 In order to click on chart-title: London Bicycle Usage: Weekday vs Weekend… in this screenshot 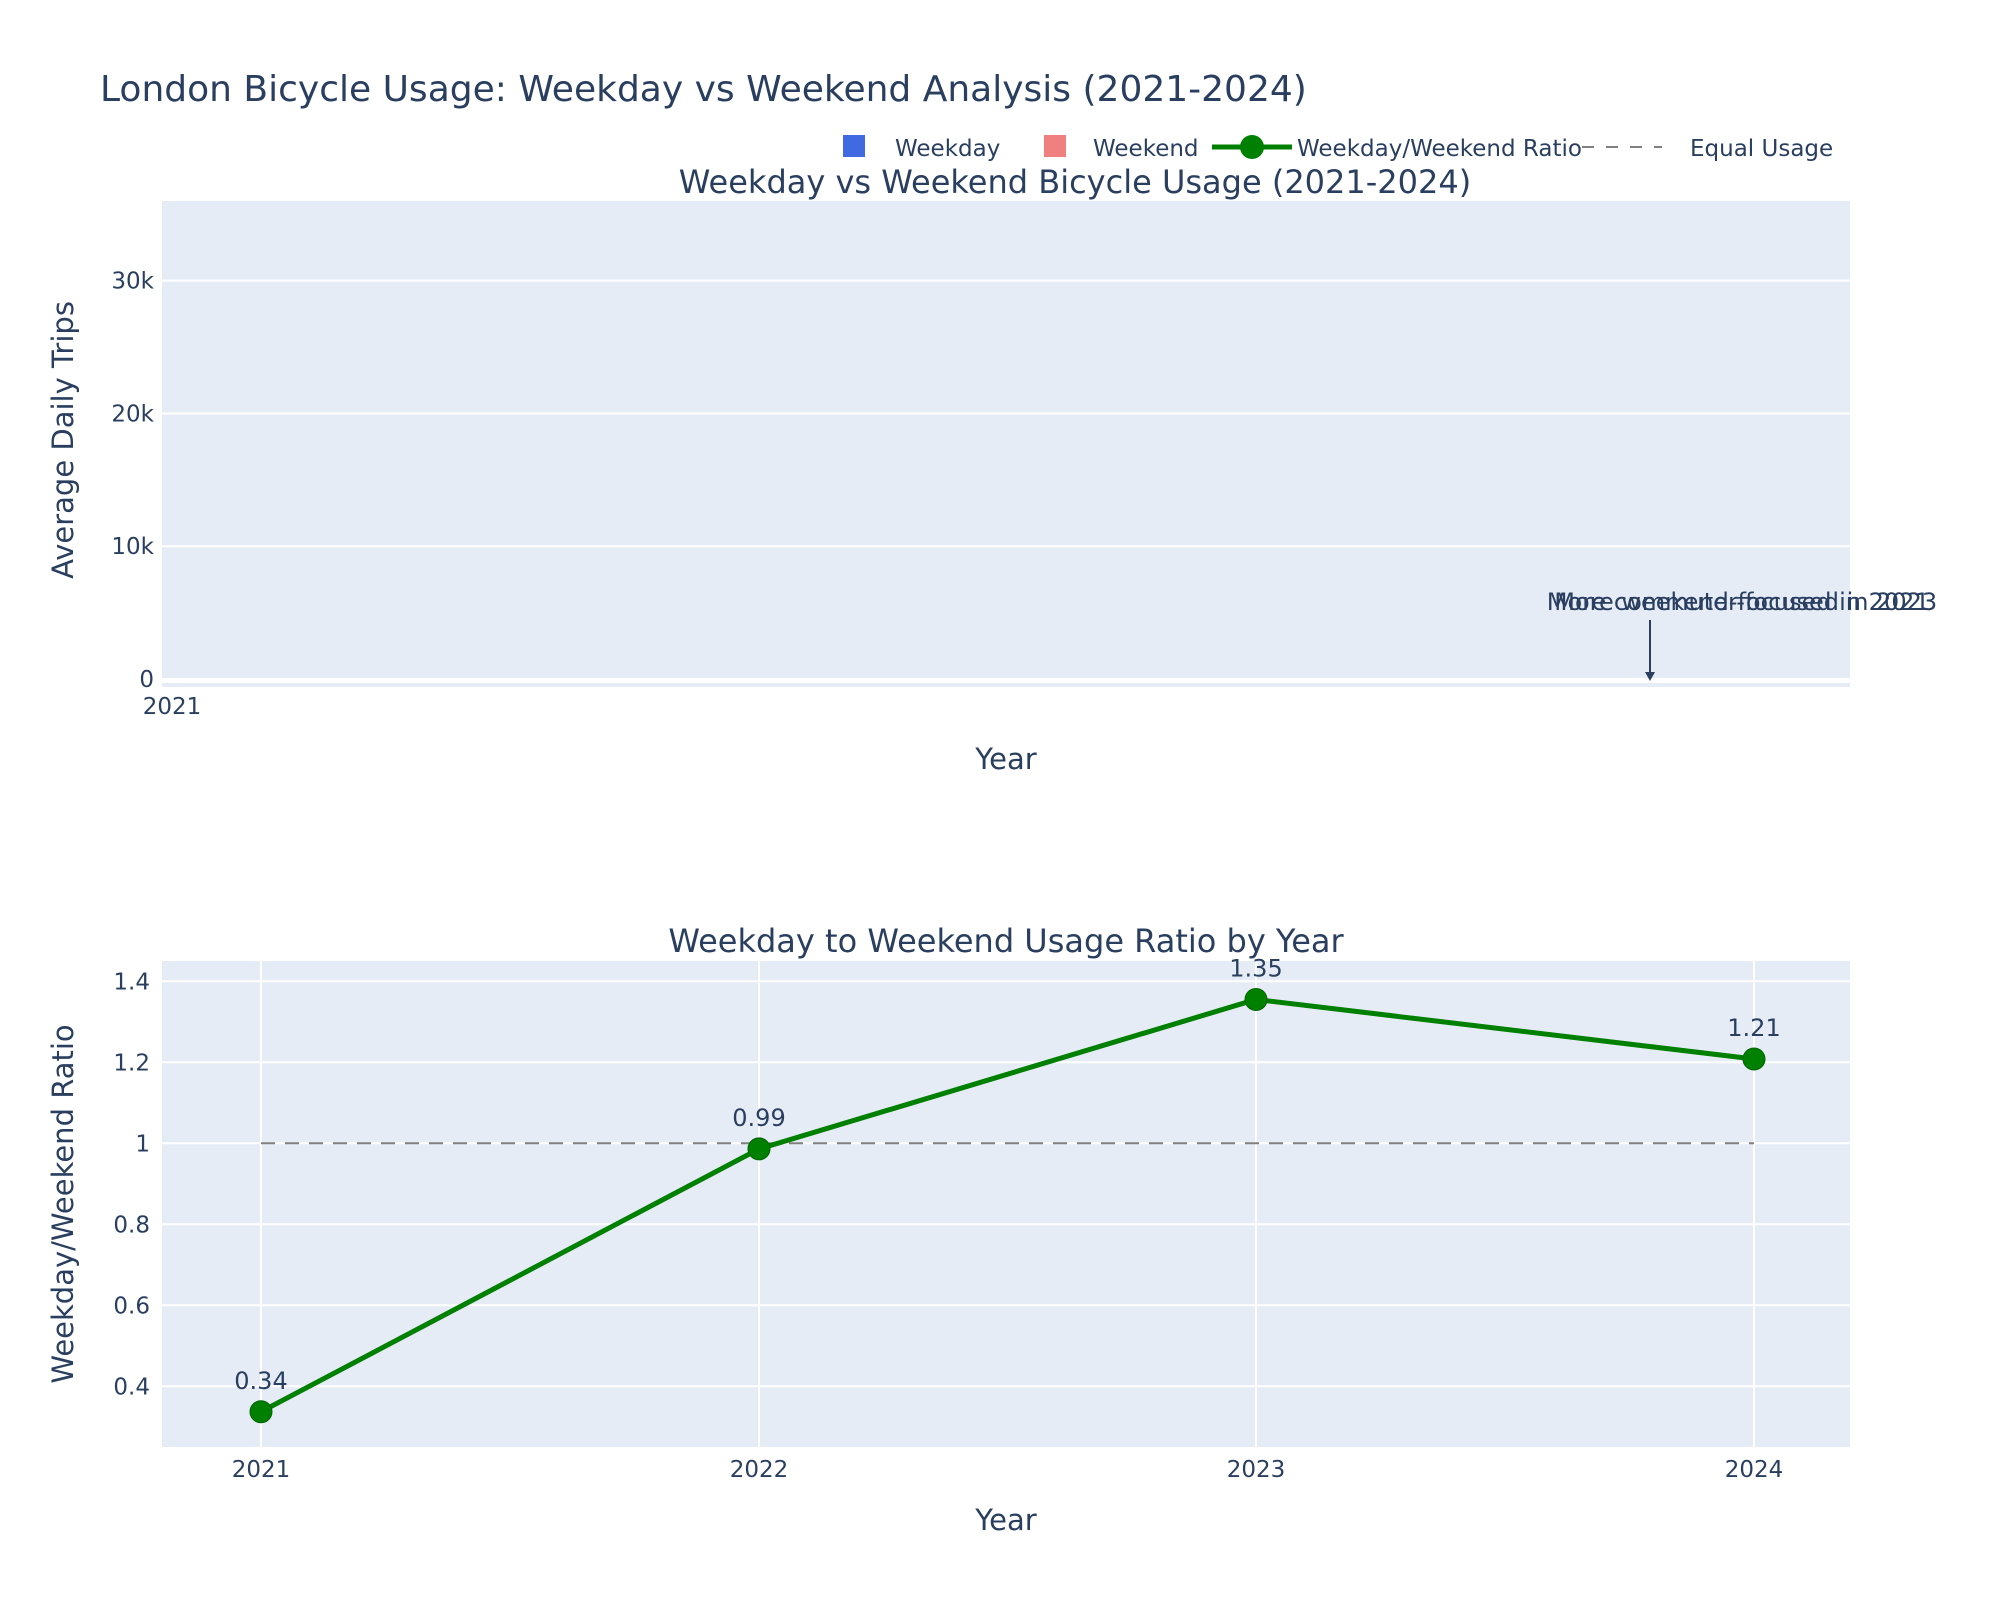, I will do `click(703, 89)`.